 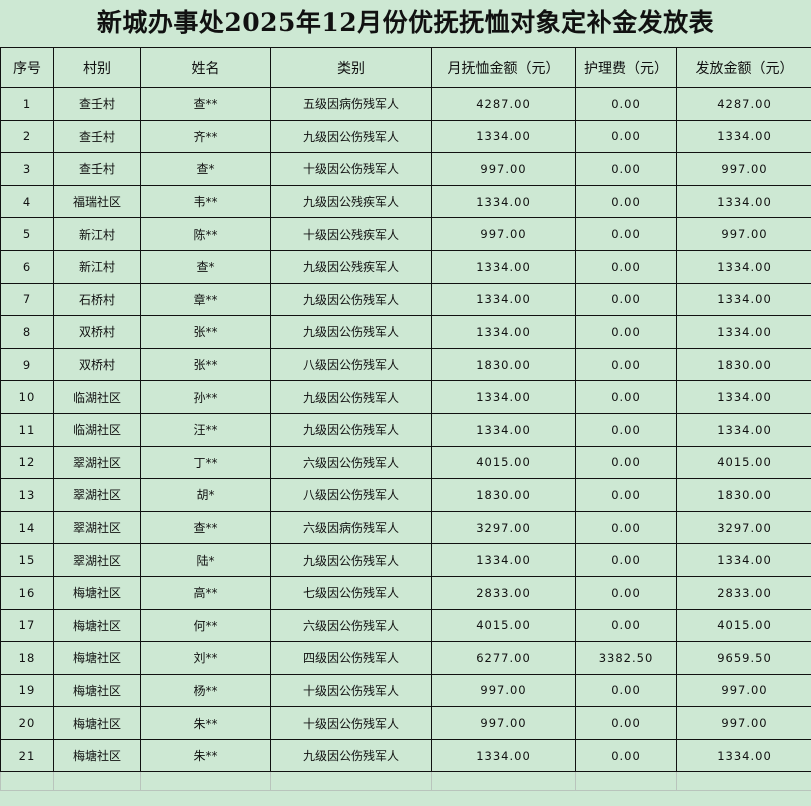 I want to click on cell-village: 双桥村, so click(x=97, y=364).